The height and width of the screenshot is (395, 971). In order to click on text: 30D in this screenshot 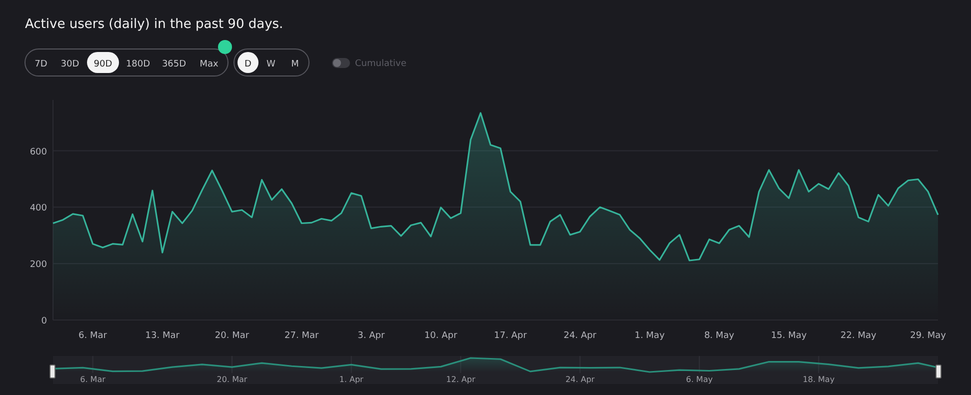, I will do `click(70, 65)`.